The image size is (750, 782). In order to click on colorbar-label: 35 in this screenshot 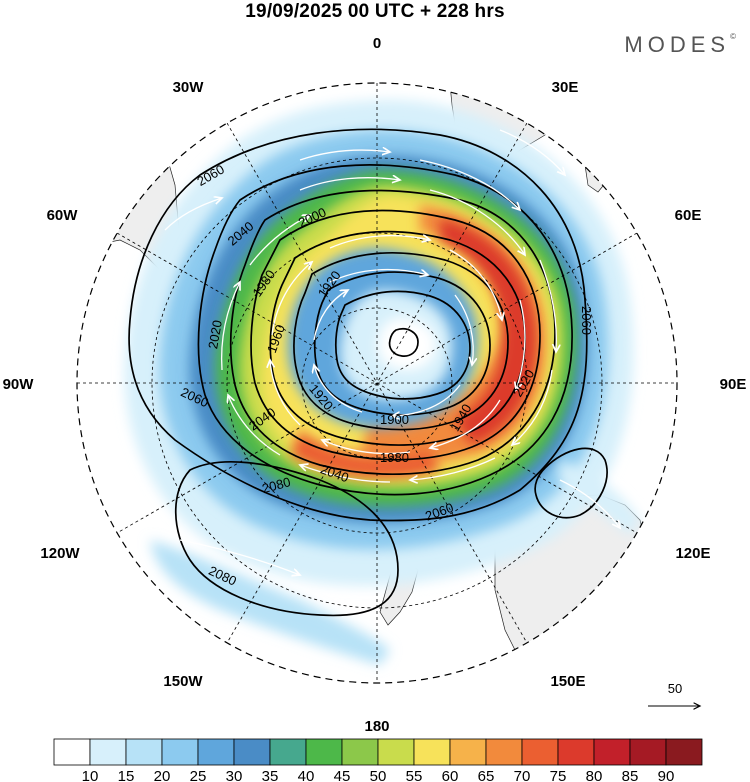, I will do `click(270, 775)`.